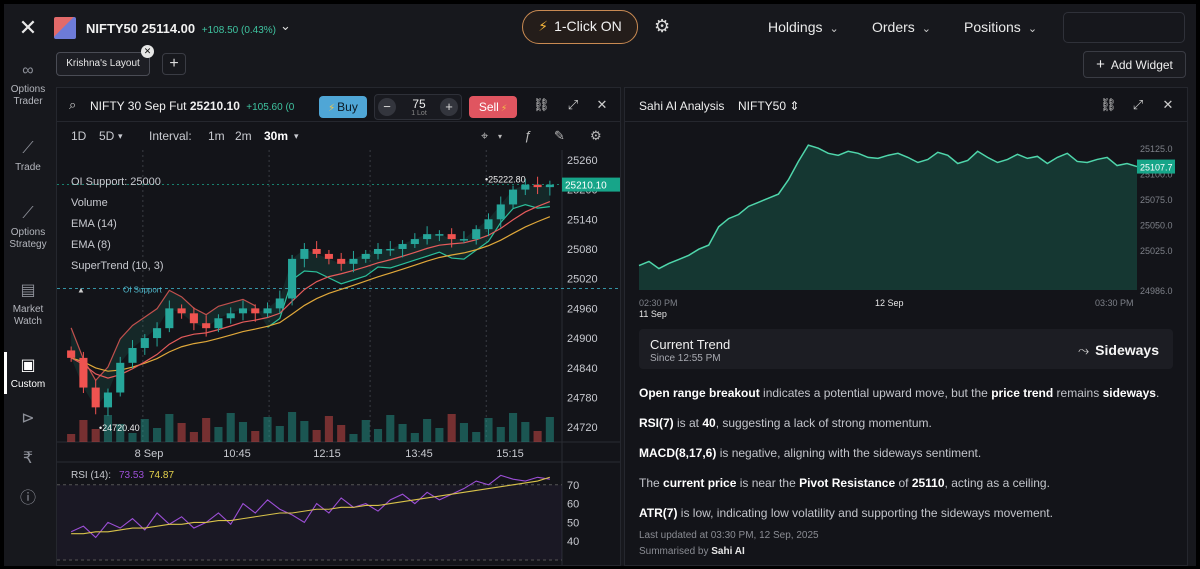 Image resolution: width=1200 pixels, height=569 pixels. I want to click on plus-button: +, so click(449, 107).